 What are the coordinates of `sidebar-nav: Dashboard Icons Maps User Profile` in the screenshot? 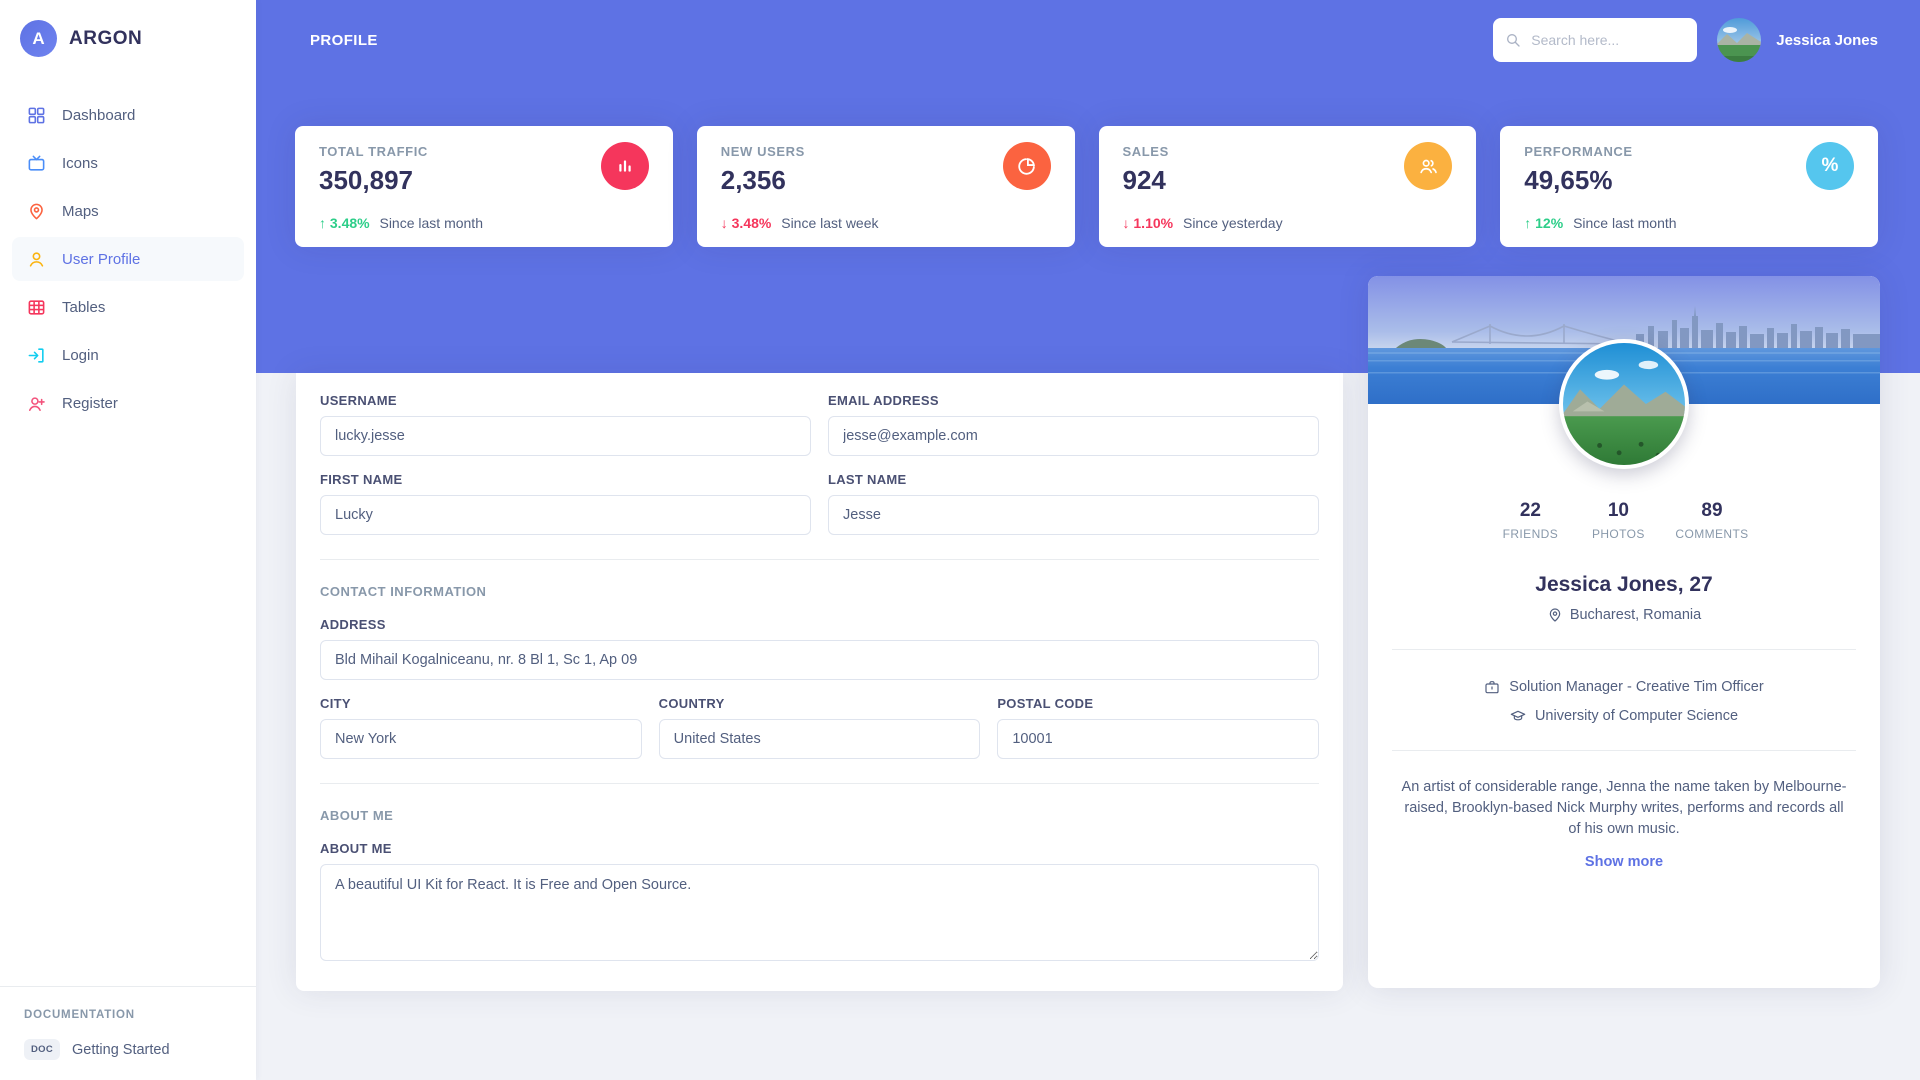 It's located at (128, 241).